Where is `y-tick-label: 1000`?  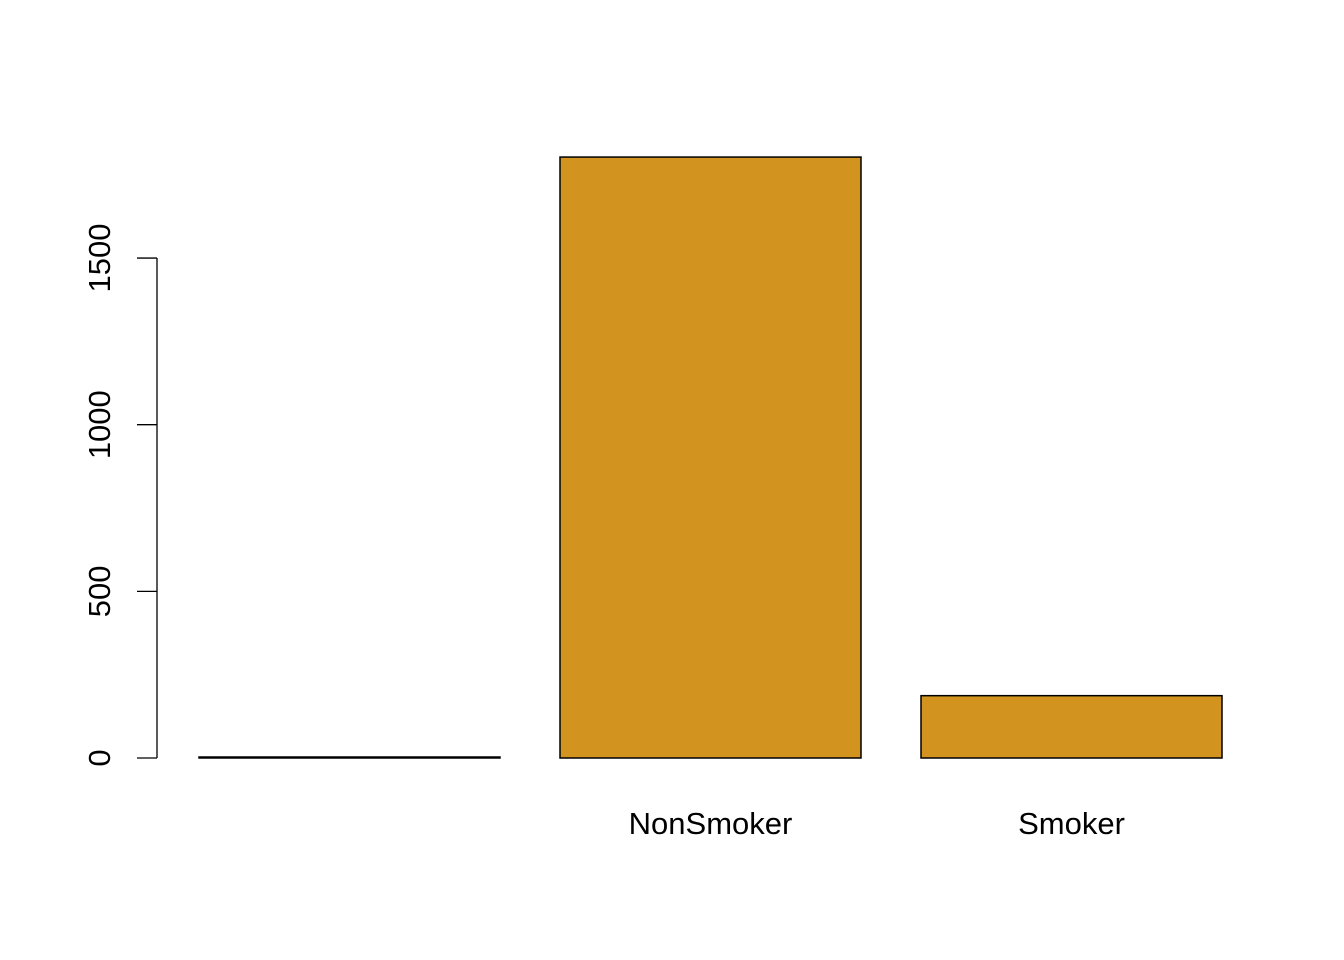 y-tick-label: 1000 is located at coordinates (99, 424).